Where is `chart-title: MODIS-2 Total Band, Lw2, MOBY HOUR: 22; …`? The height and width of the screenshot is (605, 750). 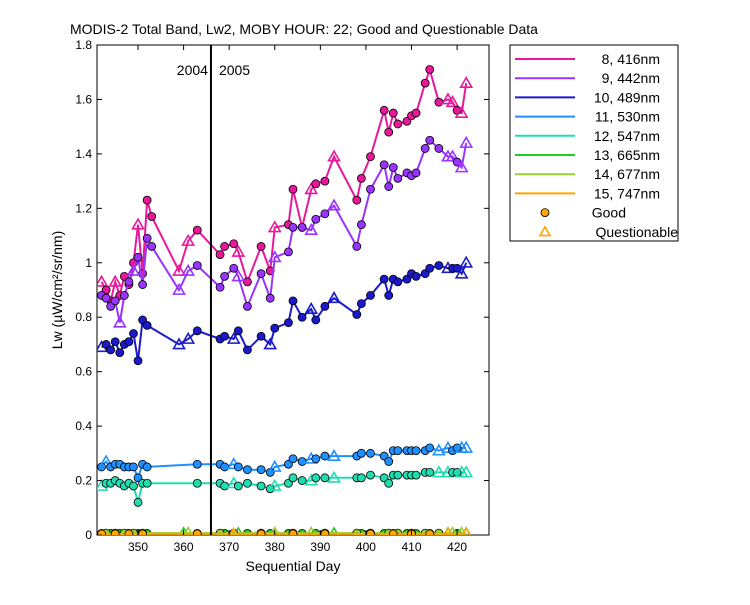 chart-title: MODIS-2 Total Band, Lw2, MOBY HOUR: 22; … is located at coordinates (304, 29).